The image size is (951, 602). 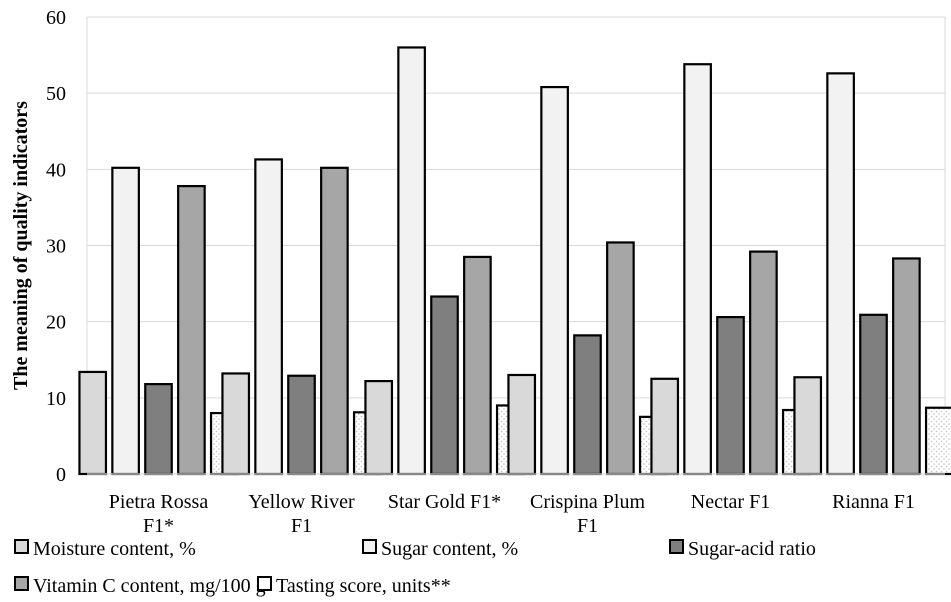 I want to click on y-tick-label: 40, so click(x=56, y=170).